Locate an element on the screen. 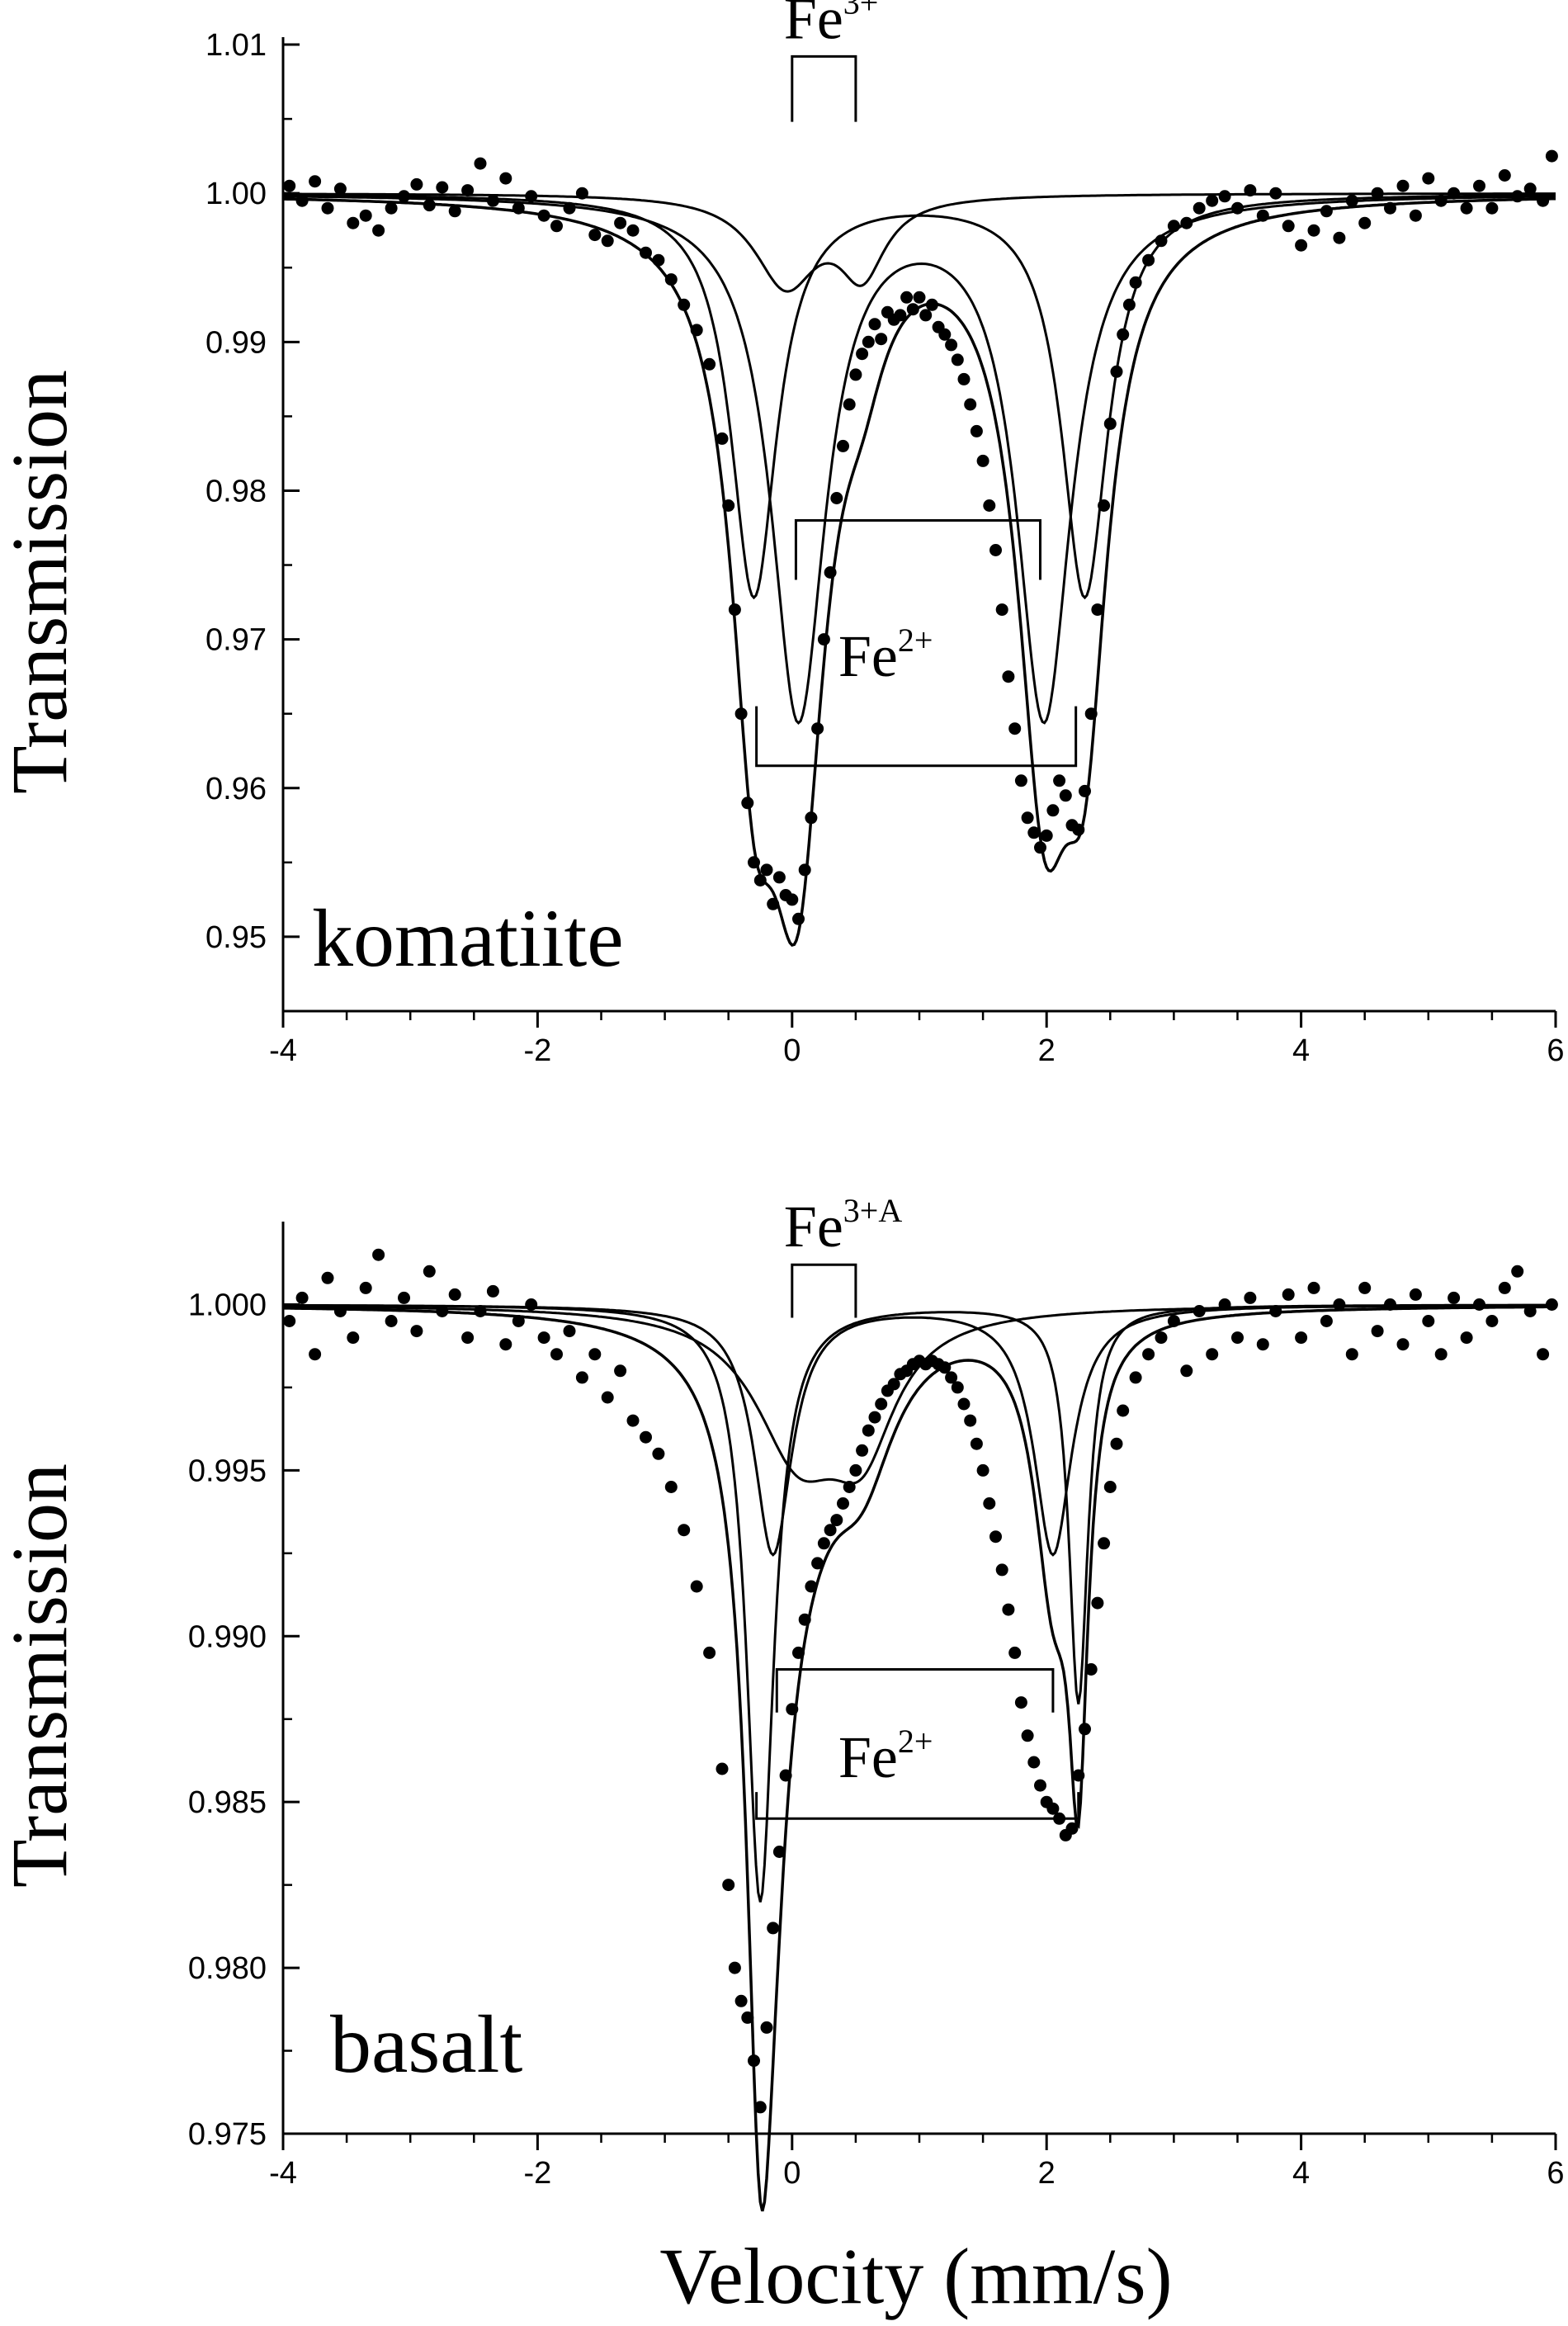 This screenshot has width=1568, height=2326. y-tick-label: 1.000 is located at coordinates (228, 1305).